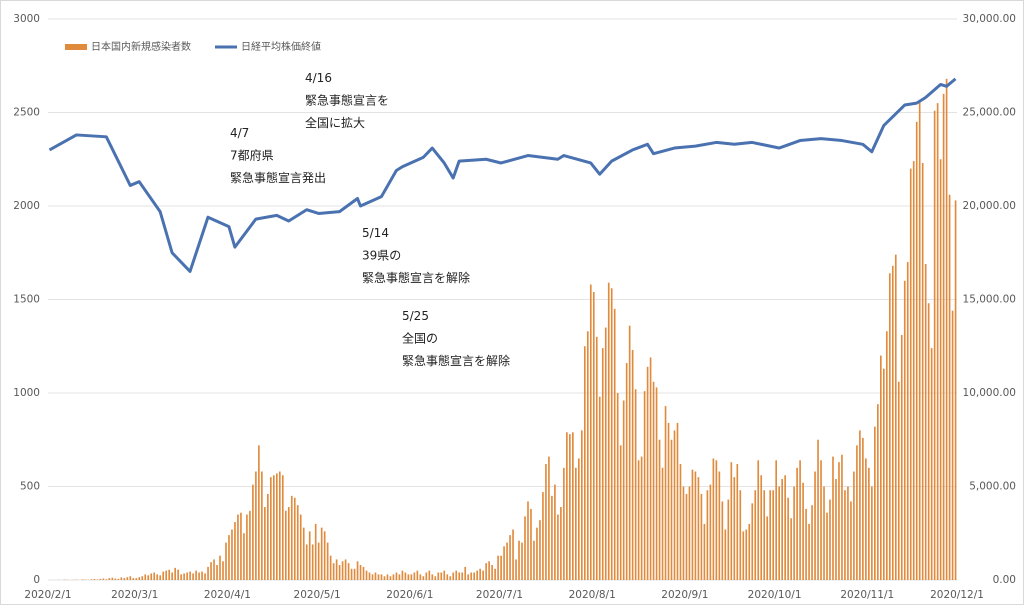  What do you see at coordinates (989, 300) in the screenshot?
I see `y2-tick-label: 15,000.00` at bounding box center [989, 300].